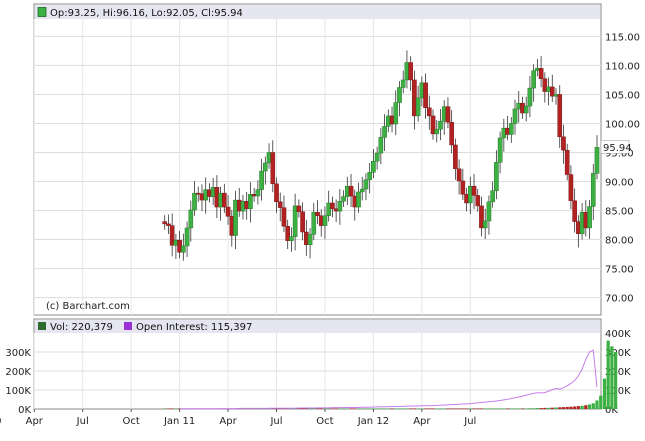 This screenshot has height=441, width=645. Describe the element at coordinates (622, 37) in the screenshot. I see `price-y-tick-label: 115.00` at that location.